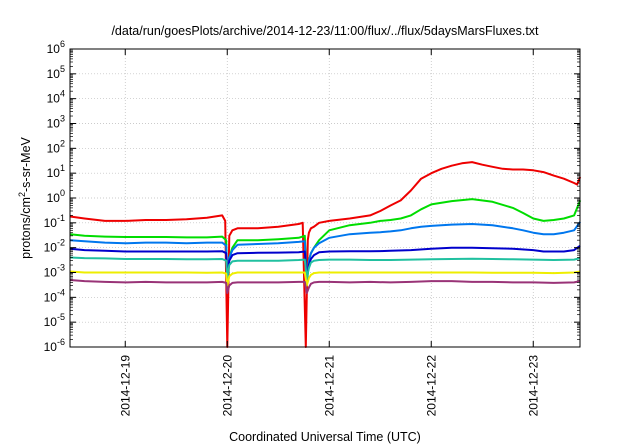 Image resolution: width=640 pixels, height=448 pixels. I want to click on y-tick-label: 10⁻³, so click(54, 271).